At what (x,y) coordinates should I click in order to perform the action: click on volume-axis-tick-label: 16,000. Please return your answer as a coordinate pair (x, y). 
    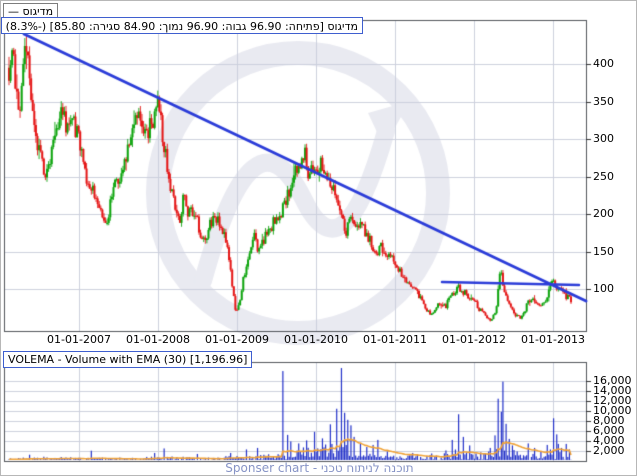
    Looking at the image, I should click on (612, 380).